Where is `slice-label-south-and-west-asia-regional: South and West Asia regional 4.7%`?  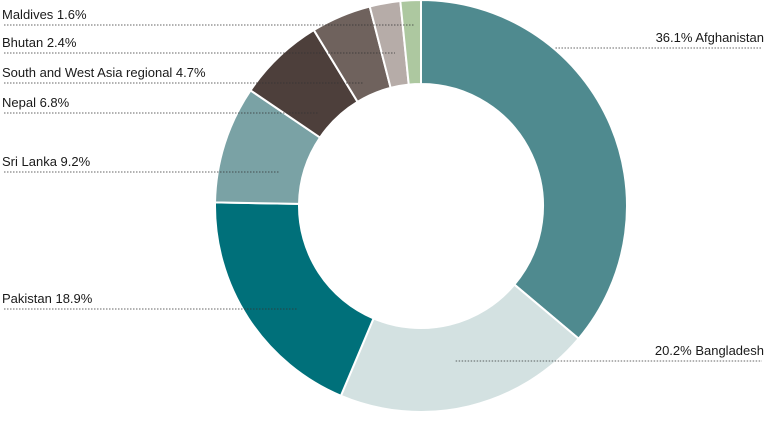
slice-label-south-and-west-asia-regional: South and West Asia regional 4.7% is located at coordinates (104, 72).